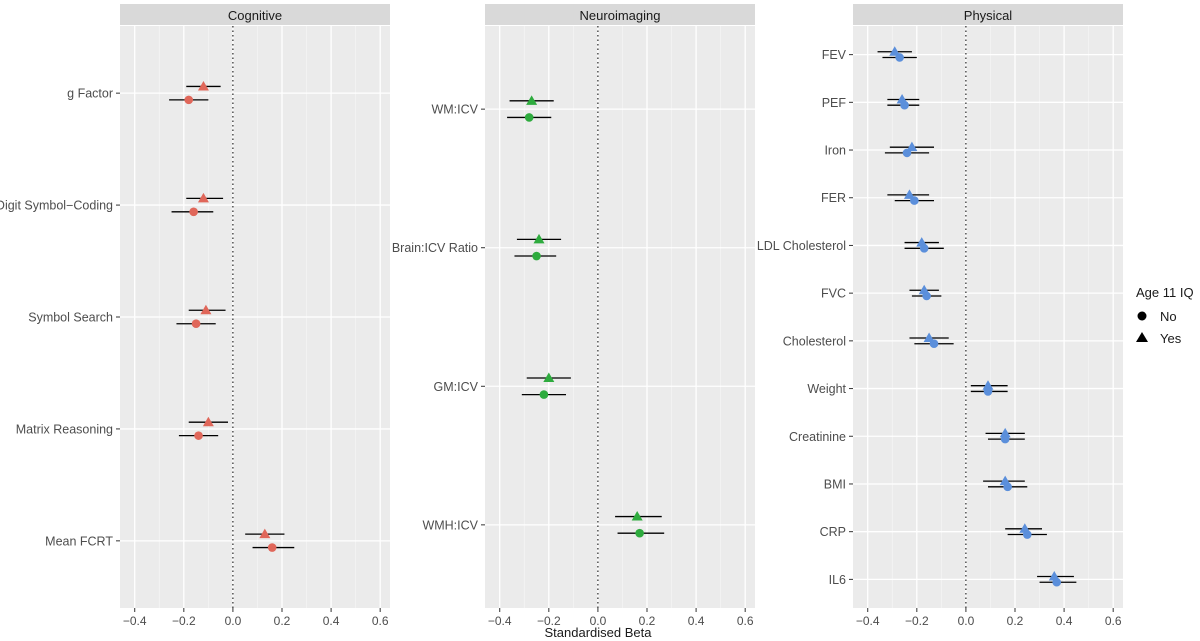 The width and height of the screenshot is (1200, 641). Describe the element at coordinates (70, 318) in the screenshot. I see `y-tick-label: Symbol Search` at that location.